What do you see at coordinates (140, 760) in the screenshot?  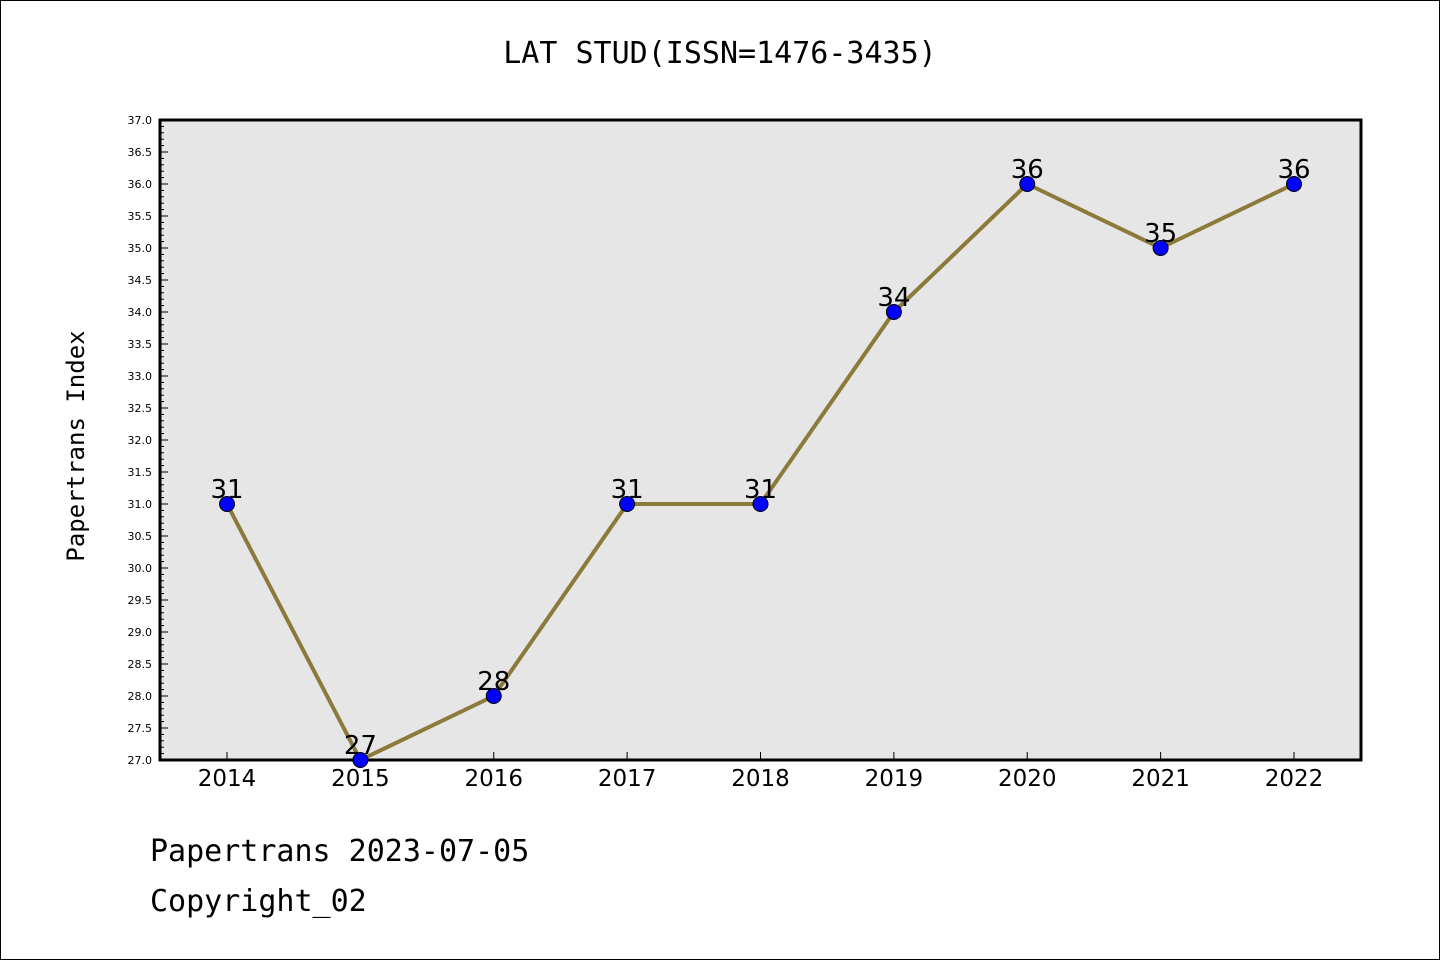 I see `y-tick-label: 27.0` at bounding box center [140, 760].